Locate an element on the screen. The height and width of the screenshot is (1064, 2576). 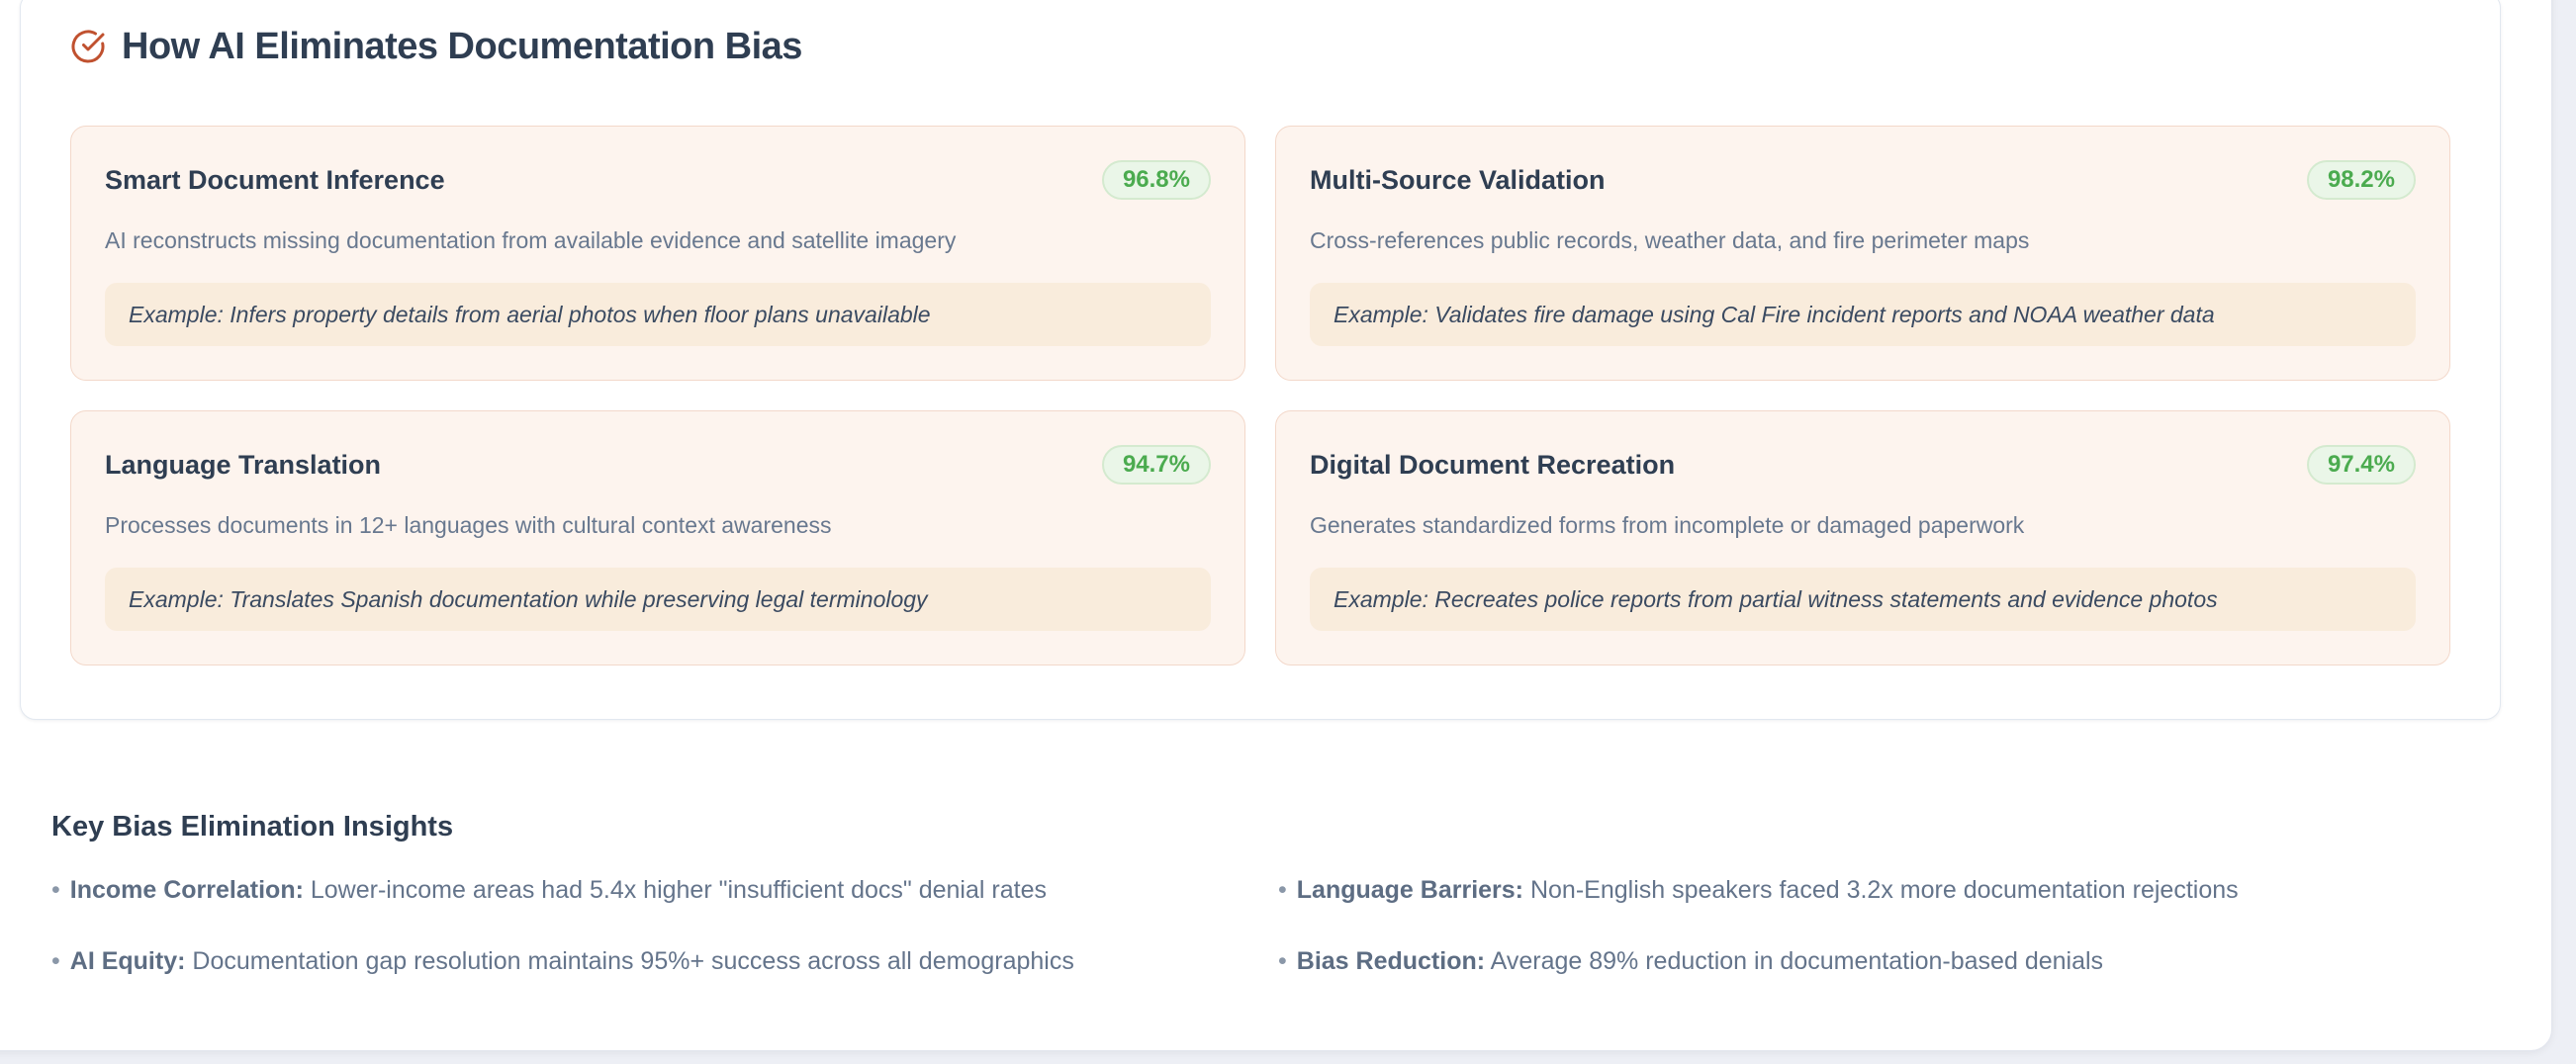
insight-label: AI Equity: is located at coordinates (128, 961).